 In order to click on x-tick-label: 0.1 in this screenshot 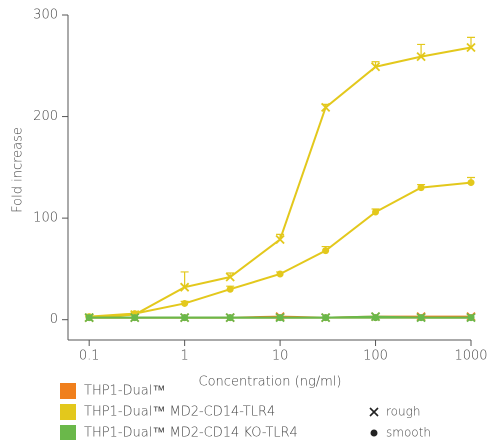, I will do `click(89, 356)`.